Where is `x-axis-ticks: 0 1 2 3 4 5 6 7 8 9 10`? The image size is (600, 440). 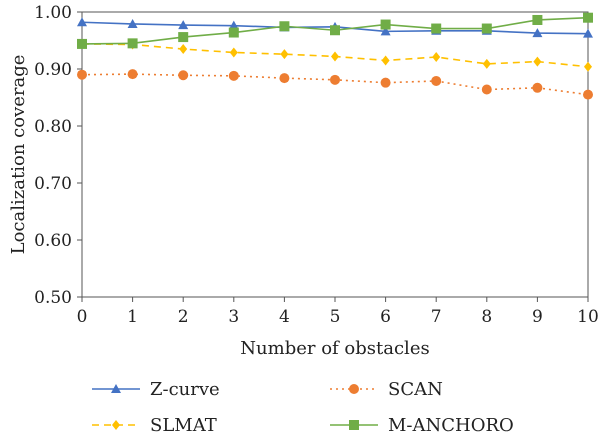
x-axis-ticks: 0 1 2 3 4 5 6 7 8 9 10 is located at coordinates (338, 312).